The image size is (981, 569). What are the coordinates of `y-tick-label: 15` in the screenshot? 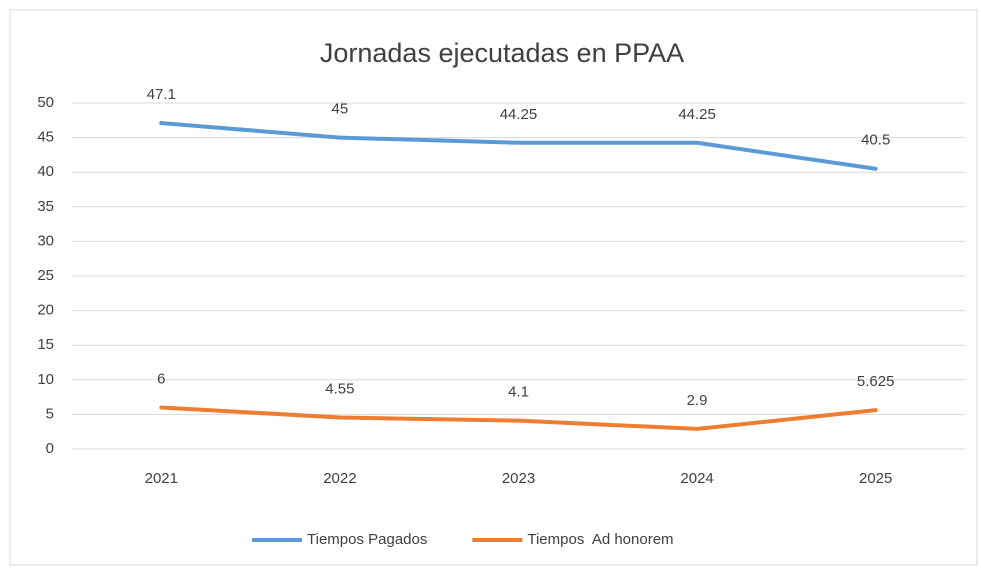 It's located at (45, 344).